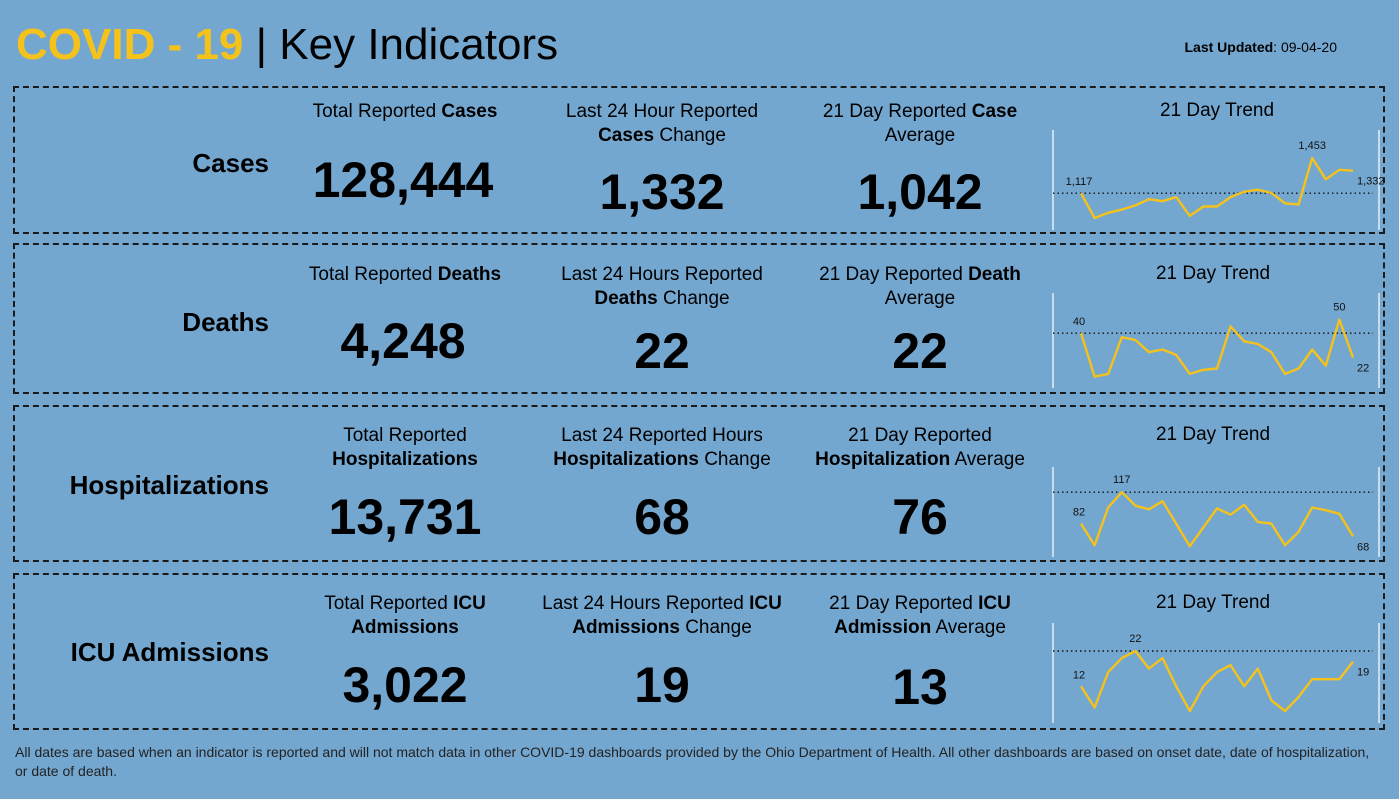  I want to click on col-average-cases: 21 Day Reported Case Average, so click(920, 124).